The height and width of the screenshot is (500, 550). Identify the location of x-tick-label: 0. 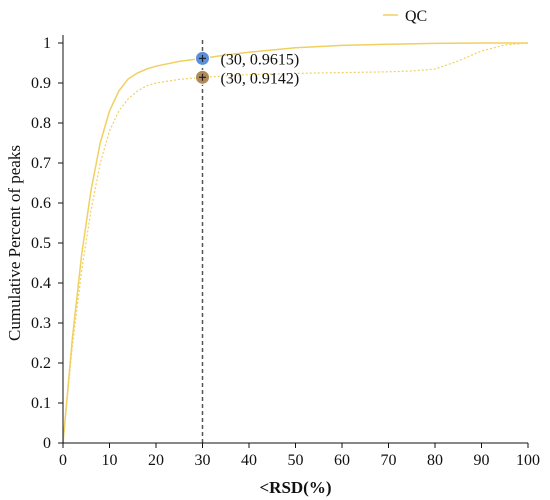
(63, 460).